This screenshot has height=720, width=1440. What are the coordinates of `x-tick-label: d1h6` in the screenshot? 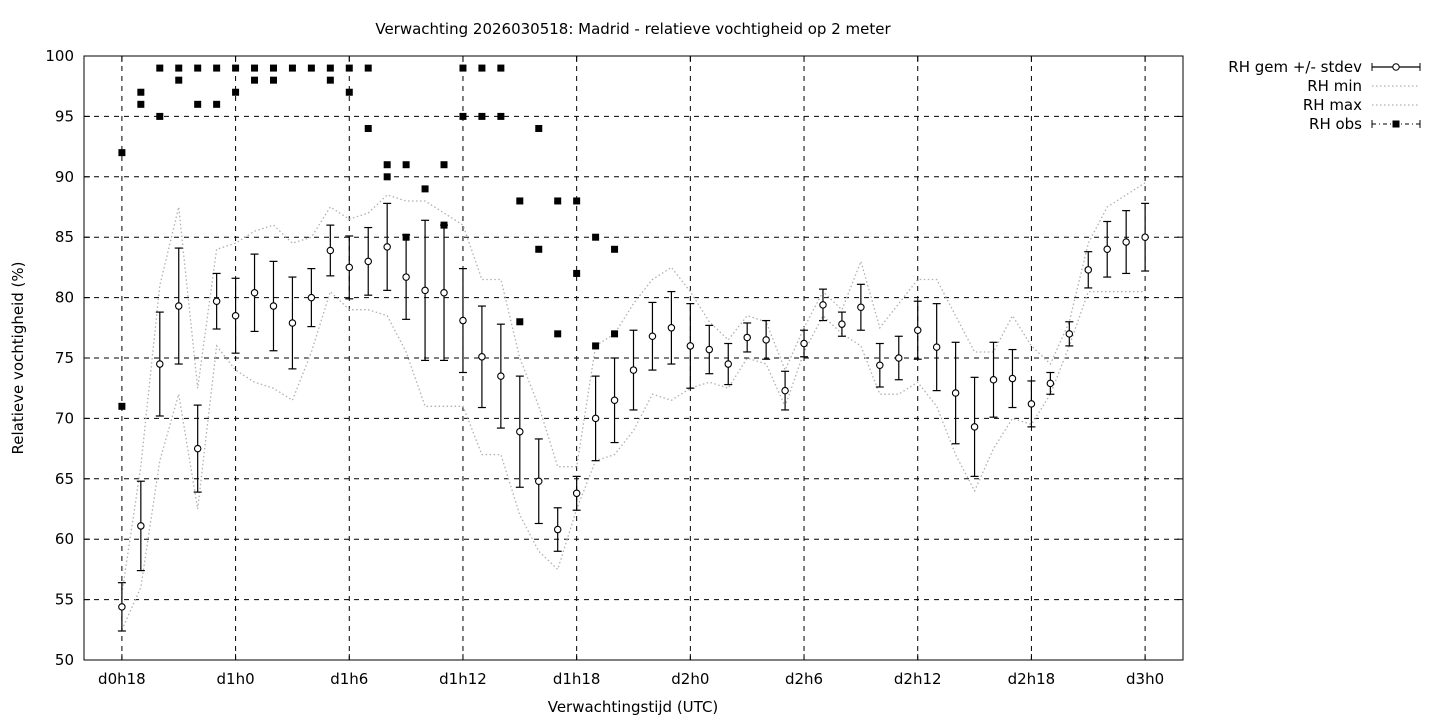 It's located at (349, 679).